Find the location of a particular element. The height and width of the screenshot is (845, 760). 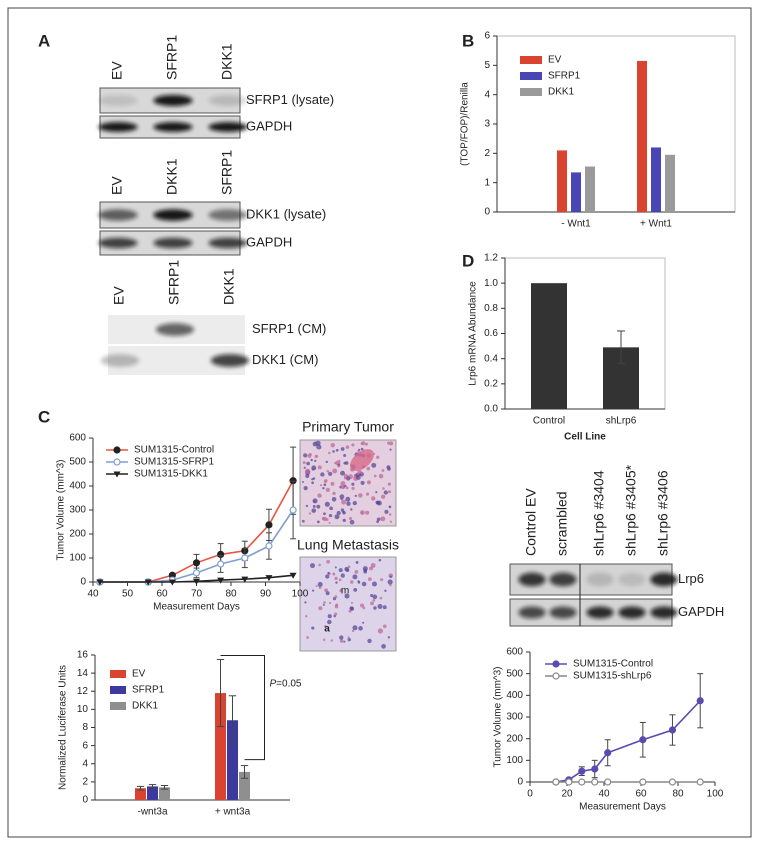

x-tick-label: + Wnt1 is located at coordinates (656, 224).